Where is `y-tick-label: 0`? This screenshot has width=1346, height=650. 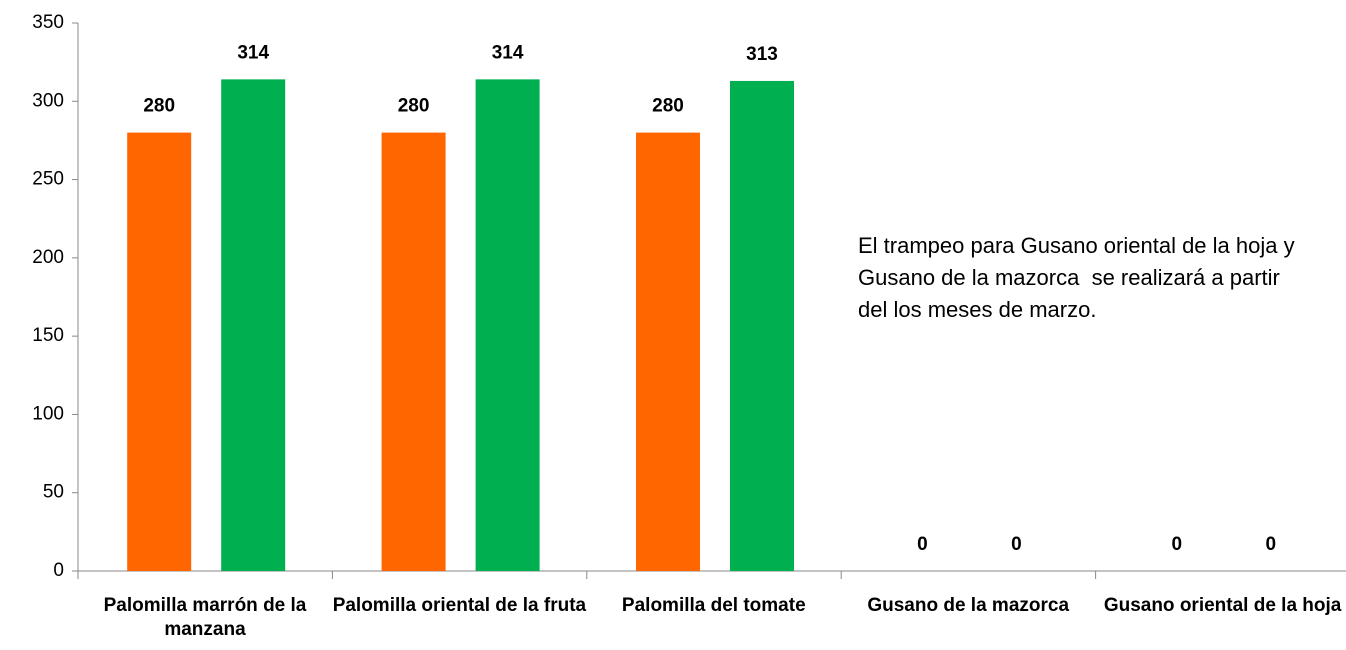
y-tick-label: 0 is located at coordinates (58, 570).